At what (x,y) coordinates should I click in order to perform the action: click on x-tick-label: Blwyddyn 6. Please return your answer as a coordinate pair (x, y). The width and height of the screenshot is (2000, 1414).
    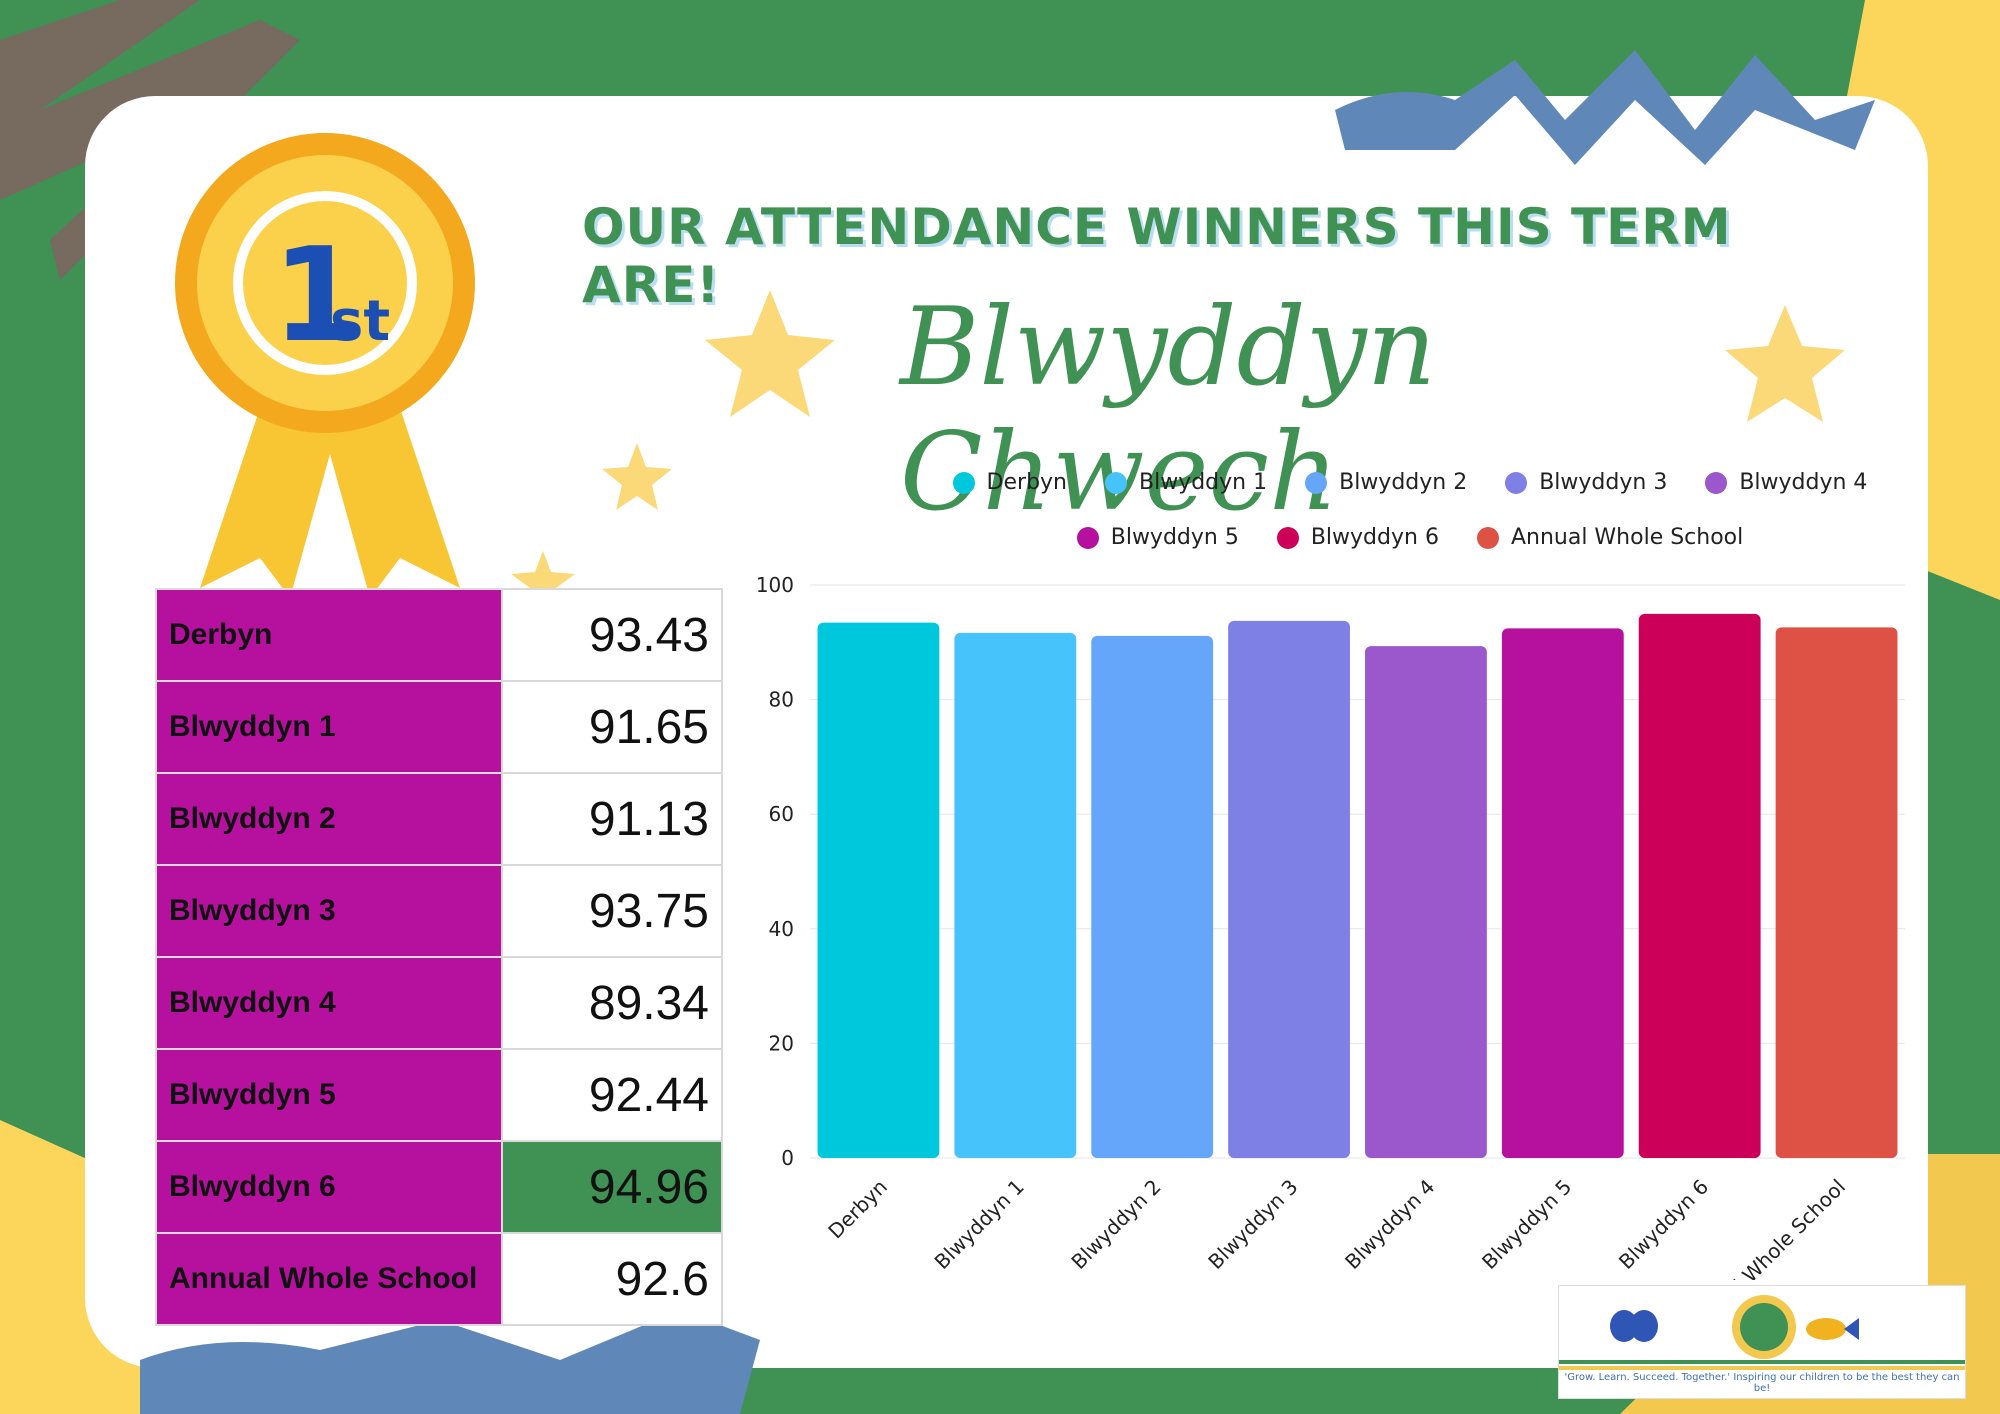
    Looking at the image, I should click on (1663, 1224).